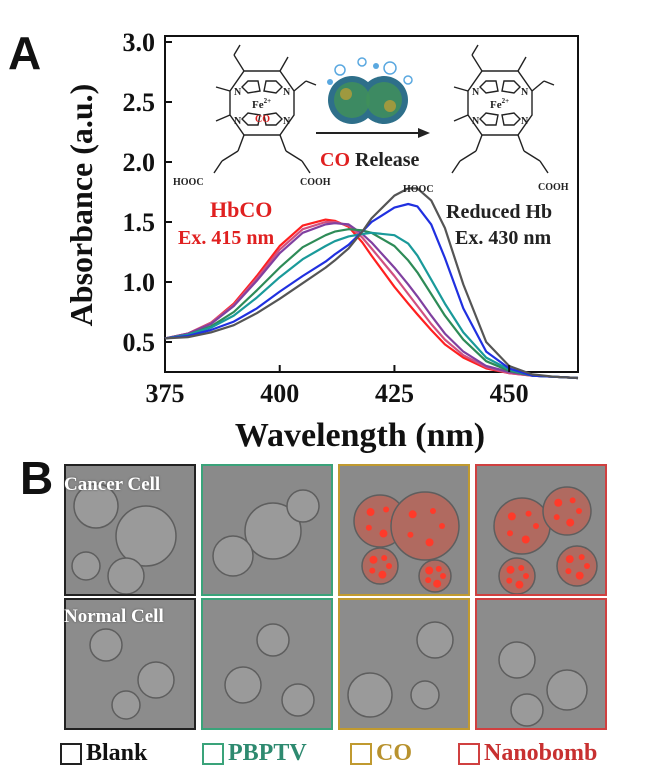 The height and width of the screenshot is (782, 650). What do you see at coordinates (418, 189) in the screenshot?
I see `hooc-right-label: HOOC` at bounding box center [418, 189].